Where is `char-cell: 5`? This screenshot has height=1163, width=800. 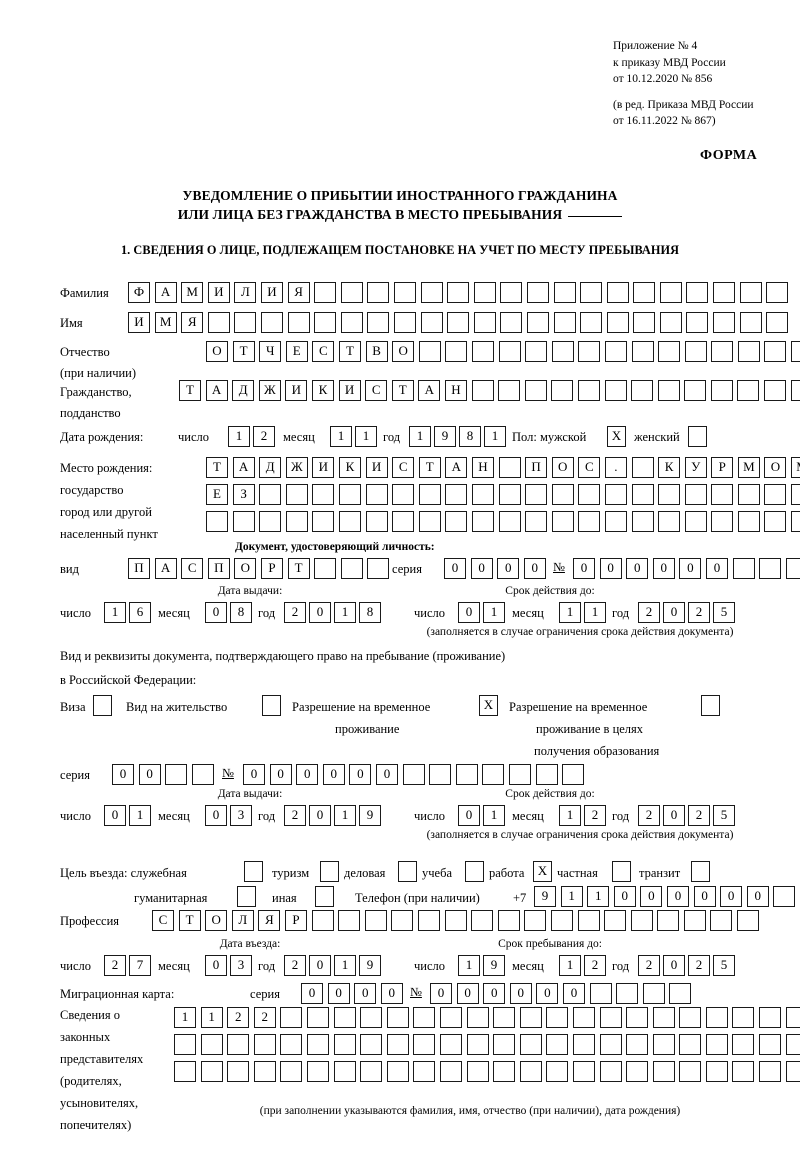
char-cell: 5 is located at coordinates (724, 612).